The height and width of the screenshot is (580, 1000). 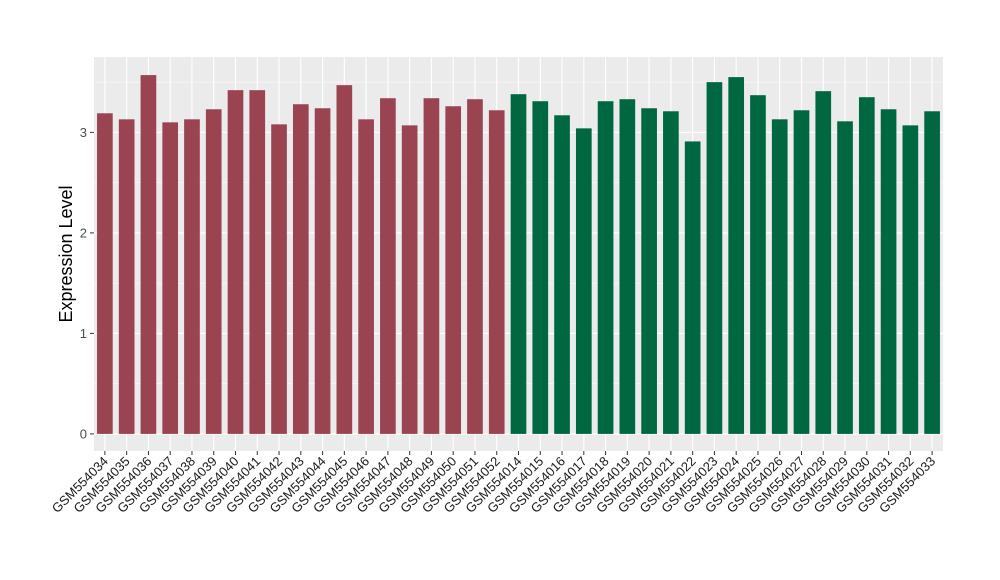 What do you see at coordinates (192, 276) in the screenshot?
I see `bar-gsm554038` at bounding box center [192, 276].